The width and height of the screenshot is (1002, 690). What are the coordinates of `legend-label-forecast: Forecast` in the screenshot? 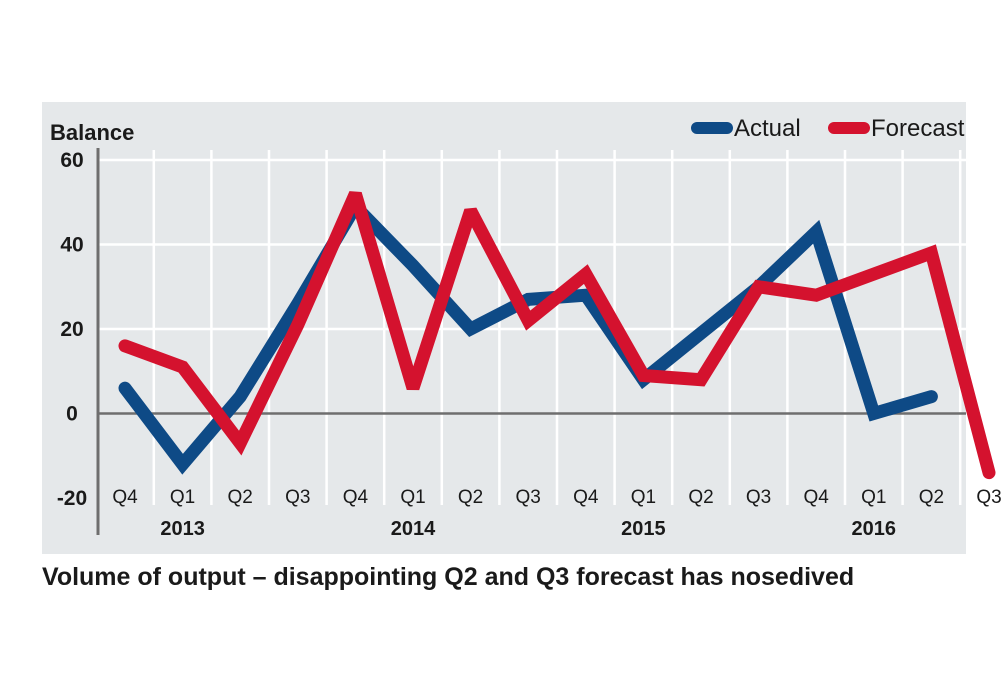 It's located at (918, 128).